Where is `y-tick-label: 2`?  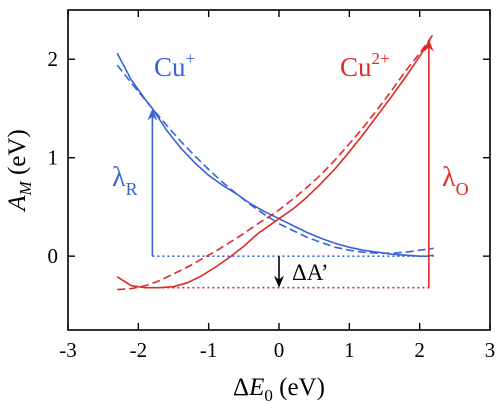 y-tick-label: 2 is located at coordinates (53, 59).